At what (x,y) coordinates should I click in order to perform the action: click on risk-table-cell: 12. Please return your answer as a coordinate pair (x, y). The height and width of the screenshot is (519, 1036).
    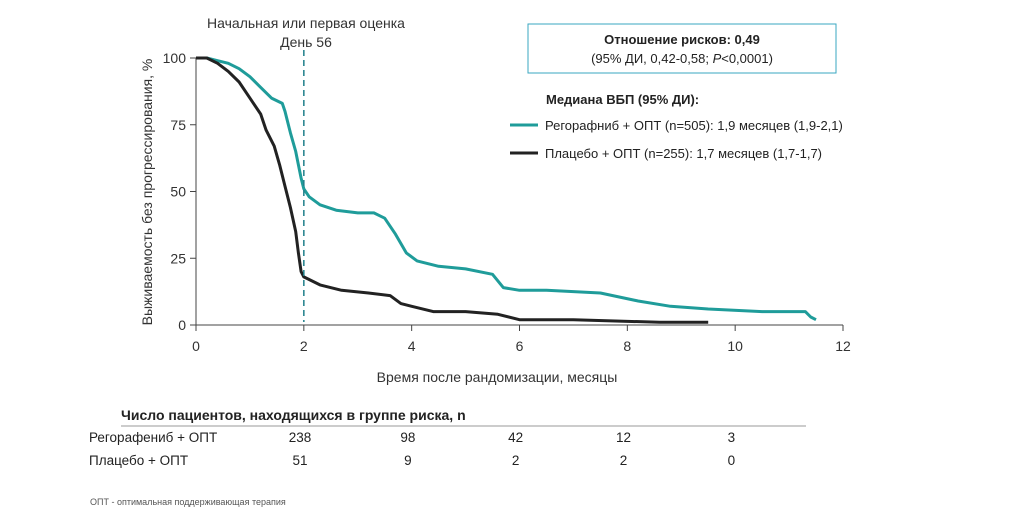
    Looking at the image, I should click on (623, 437).